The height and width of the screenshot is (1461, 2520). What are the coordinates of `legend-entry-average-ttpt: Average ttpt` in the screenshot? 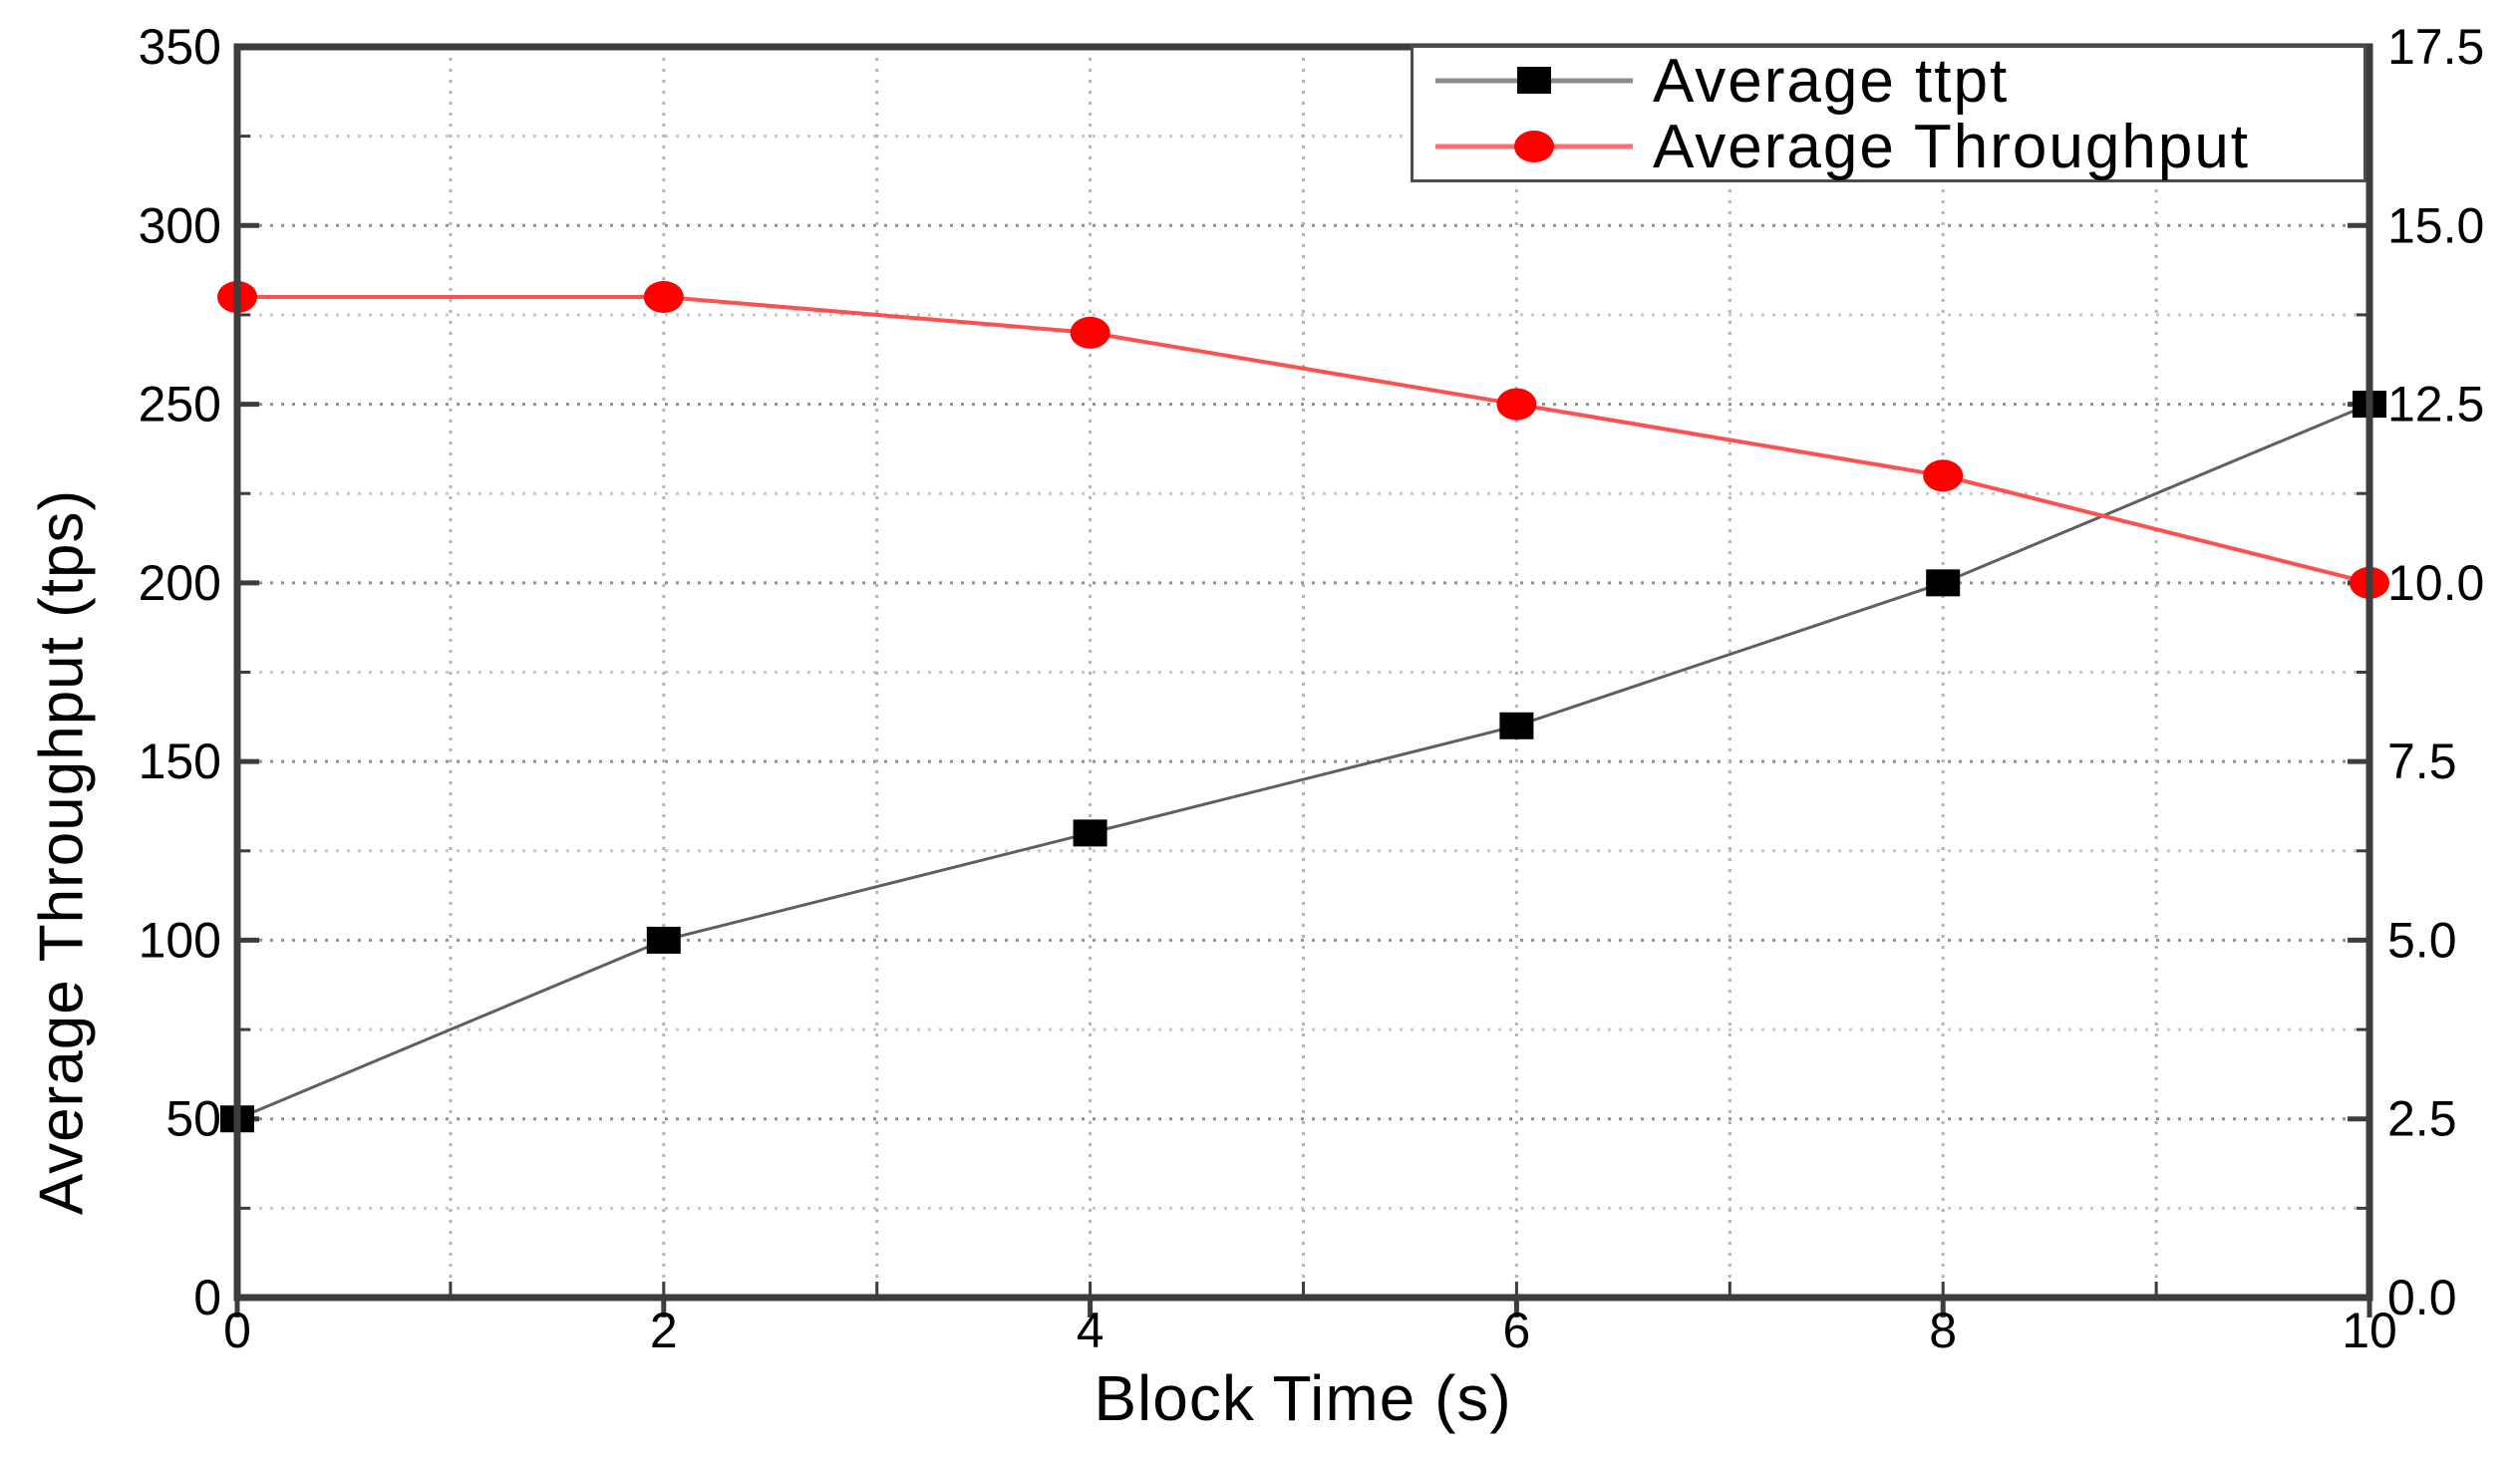 It's located at (1888, 81).